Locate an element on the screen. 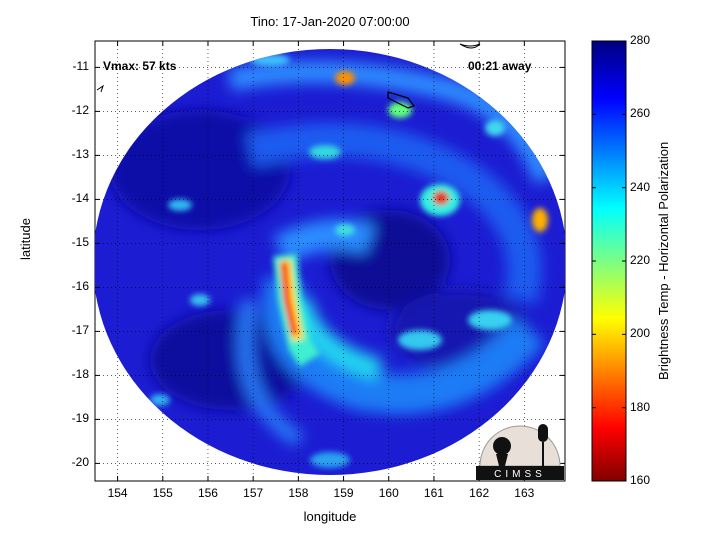 The width and height of the screenshot is (720, 540). y-tick-label: -11 is located at coordinates (80, 66).